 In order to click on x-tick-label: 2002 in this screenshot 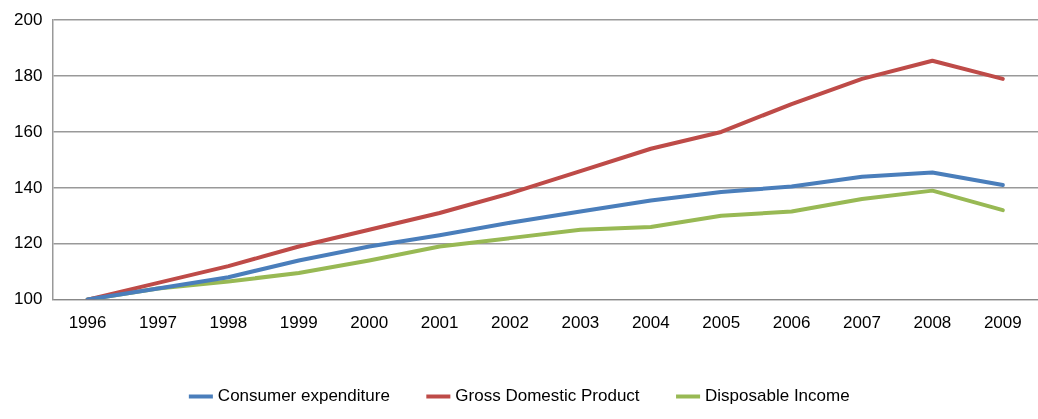, I will do `click(510, 323)`.